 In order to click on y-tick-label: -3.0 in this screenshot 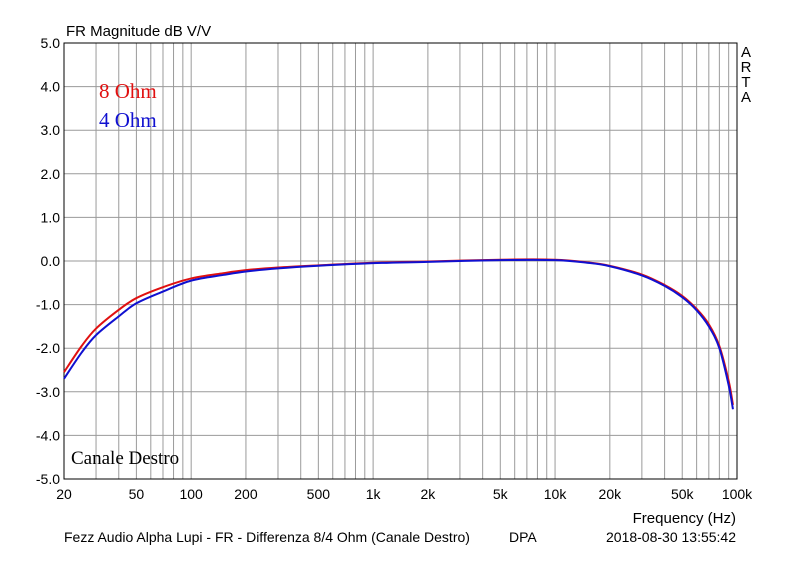, I will do `click(48, 392)`.